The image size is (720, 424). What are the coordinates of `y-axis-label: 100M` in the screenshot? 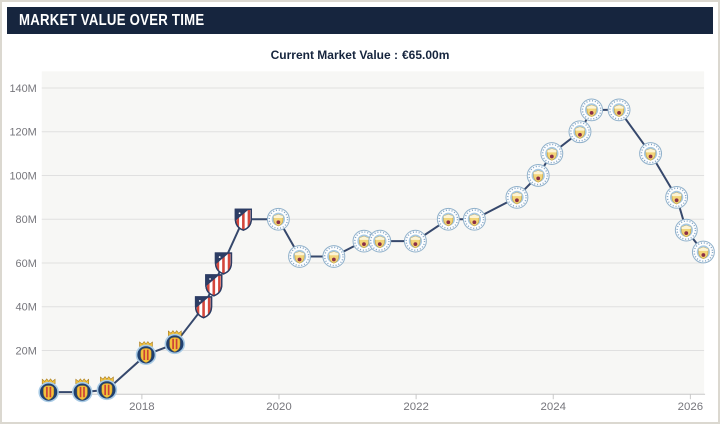 It's located at (22, 176).